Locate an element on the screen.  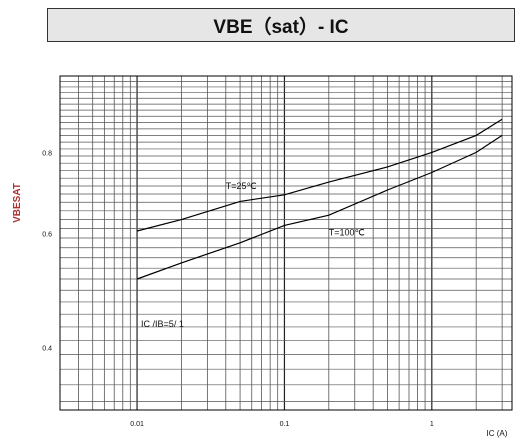
annotation-ic-ib-ratio: IC /IB=5/ 1 is located at coordinates (162, 324).